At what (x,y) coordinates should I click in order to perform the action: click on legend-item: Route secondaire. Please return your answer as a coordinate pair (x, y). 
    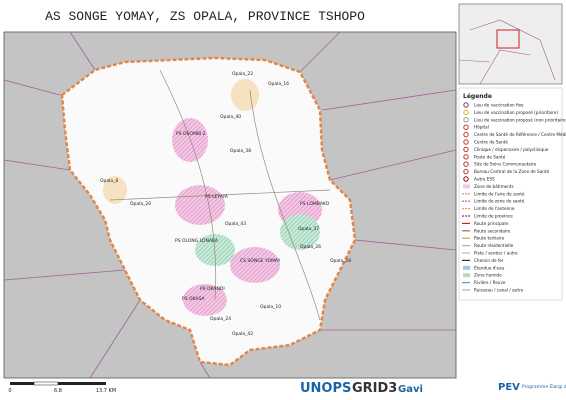
    Looking at the image, I should click on (492, 230).